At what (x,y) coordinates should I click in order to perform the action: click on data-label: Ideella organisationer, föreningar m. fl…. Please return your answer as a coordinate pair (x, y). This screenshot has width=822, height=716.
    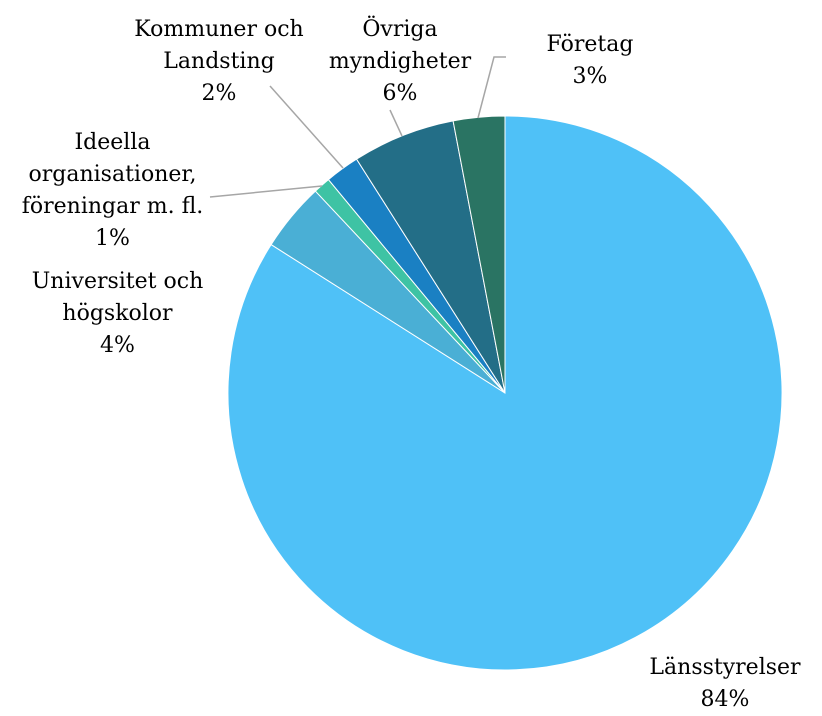
    Looking at the image, I should click on (112, 191).